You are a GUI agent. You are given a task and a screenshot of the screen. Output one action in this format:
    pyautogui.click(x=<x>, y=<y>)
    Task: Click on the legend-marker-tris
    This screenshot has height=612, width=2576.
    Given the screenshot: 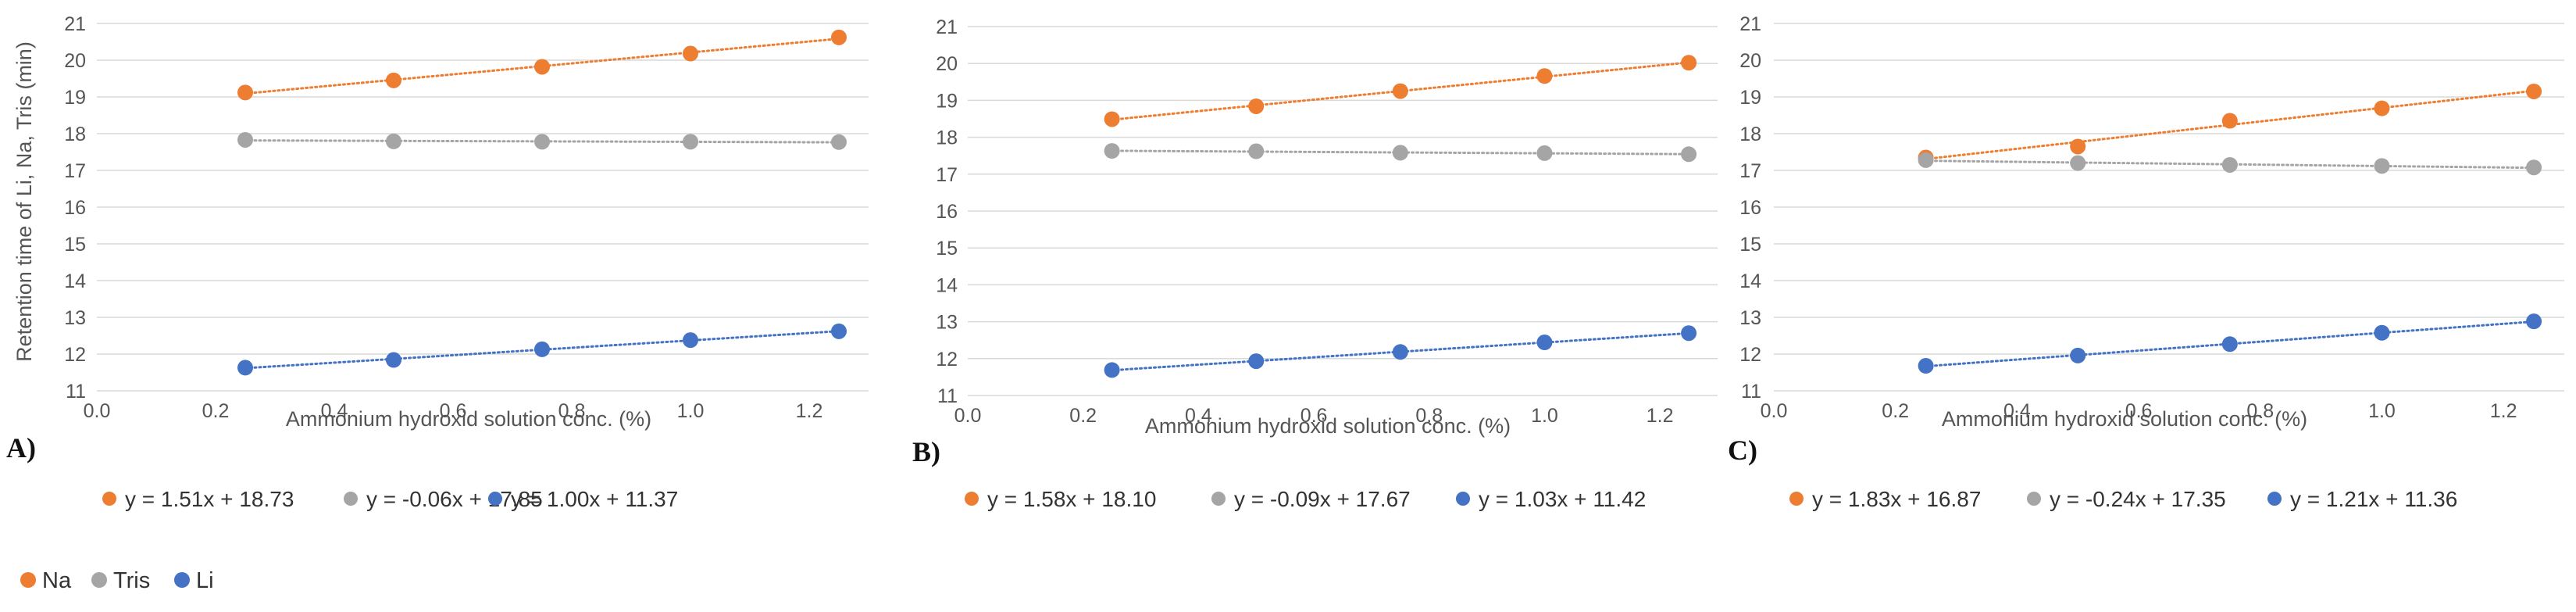 What is the action you would take?
    pyautogui.click(x=99, y=580)
    